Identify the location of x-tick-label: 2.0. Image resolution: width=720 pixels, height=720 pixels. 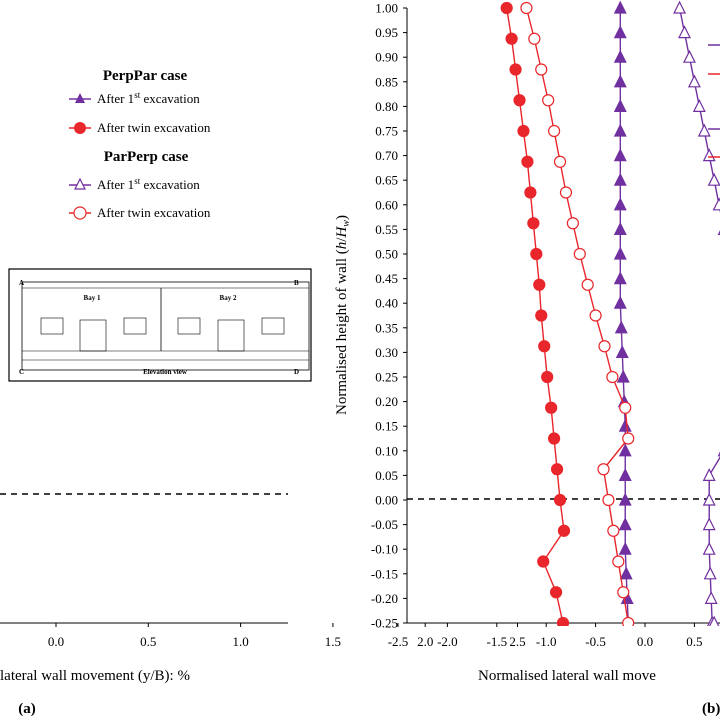
(425, 641).